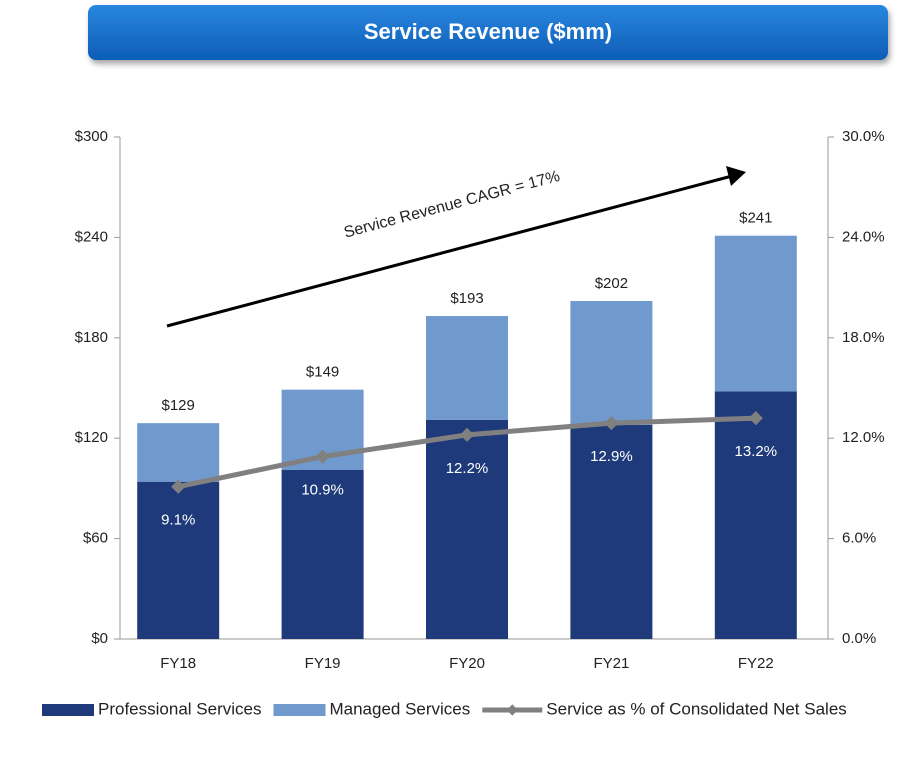 The width and height of the screenshot is (922, 763). Describe the element at coordinates (512, 710) in the screenshot. I see `legend-swatch-marker` at that location.